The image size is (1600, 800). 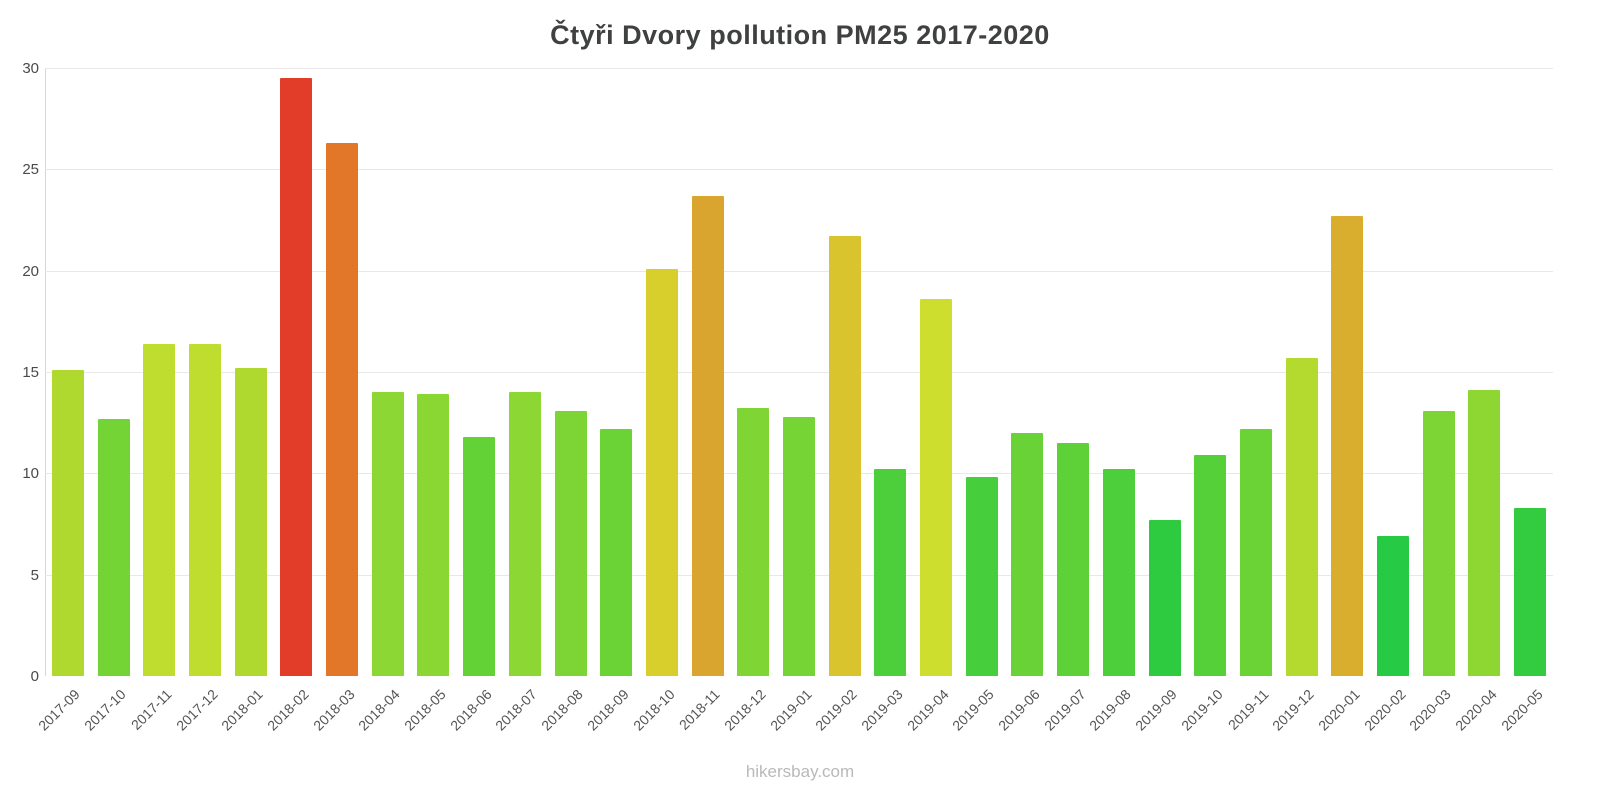 What do you see at coordinates (30, 372) in the screenshot?
I see `y-tick-label-15: 15` at bounding box center [30, 372].